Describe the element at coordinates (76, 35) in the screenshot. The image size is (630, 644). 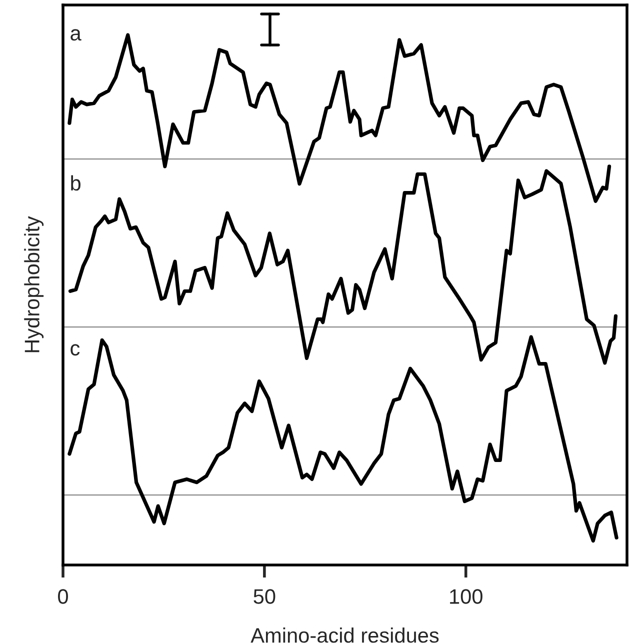
I see `chart-title: a` at that location.